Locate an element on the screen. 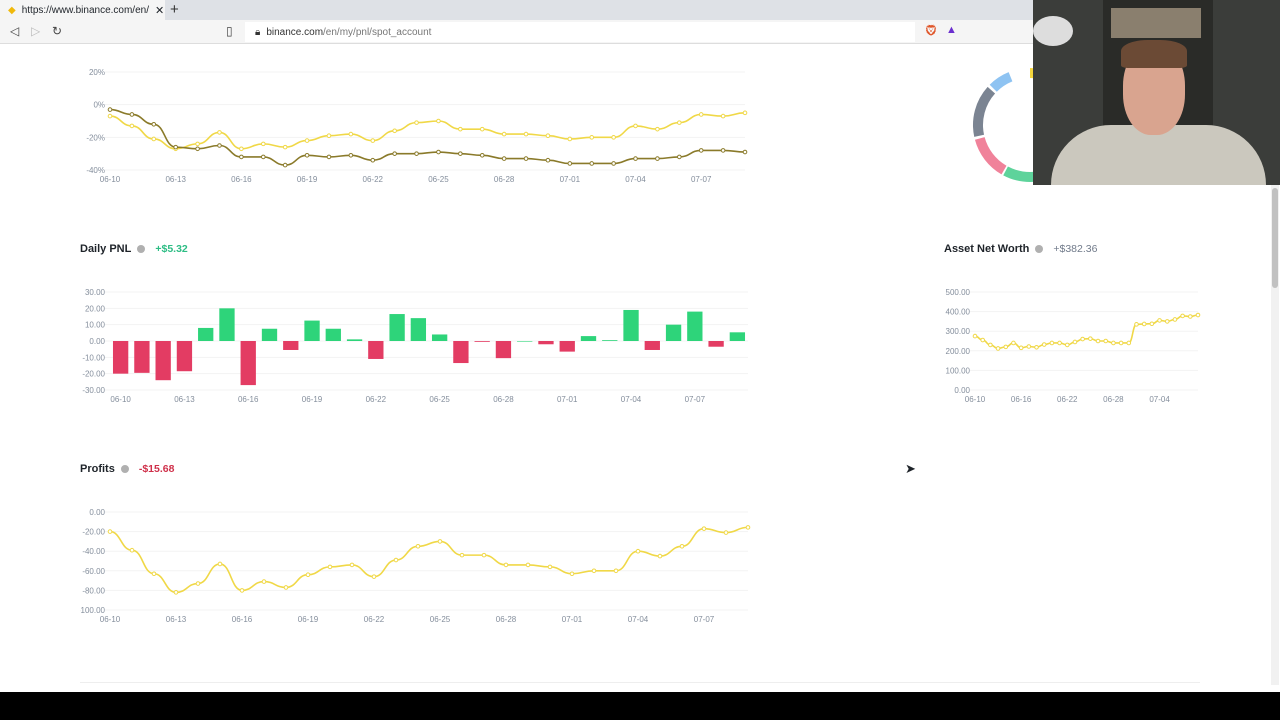 The width and height of the screenshot is (1280, 720). y-tick-label: -40.00 is located at coordinates (93, 551).